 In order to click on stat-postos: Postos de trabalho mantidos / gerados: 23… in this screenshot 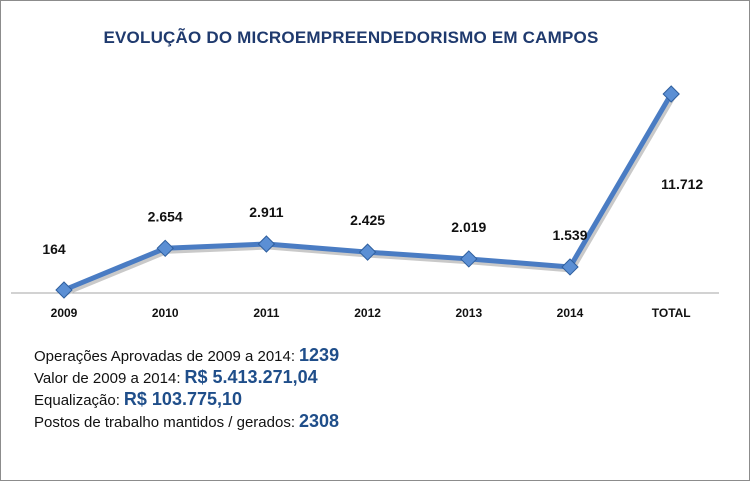, I will do `click(186, 421)`.